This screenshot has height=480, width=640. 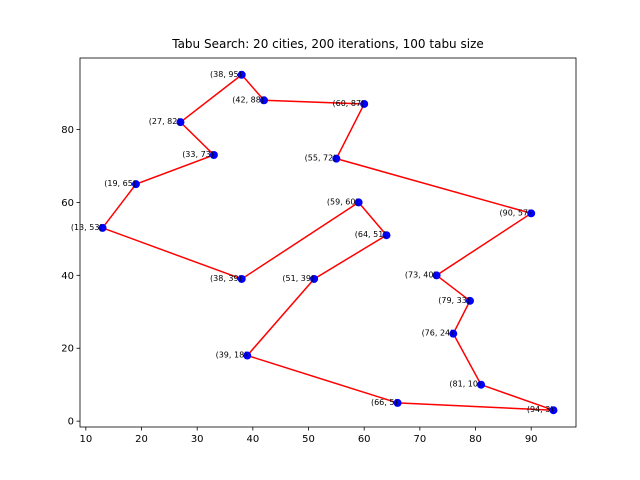 I want to click on x-axis: 10 20 30 40 50 60 70 80 90, so click(x=308, y=436).